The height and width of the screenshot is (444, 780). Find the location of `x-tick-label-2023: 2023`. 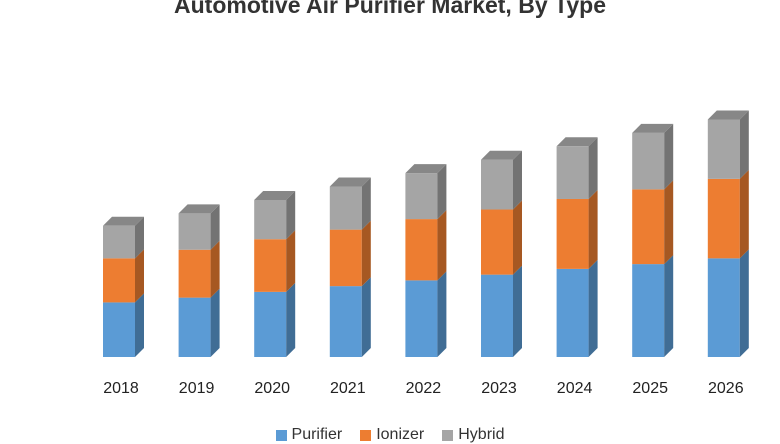

x-tick-label-2023: 2023 is located at coordinates (499, 388).